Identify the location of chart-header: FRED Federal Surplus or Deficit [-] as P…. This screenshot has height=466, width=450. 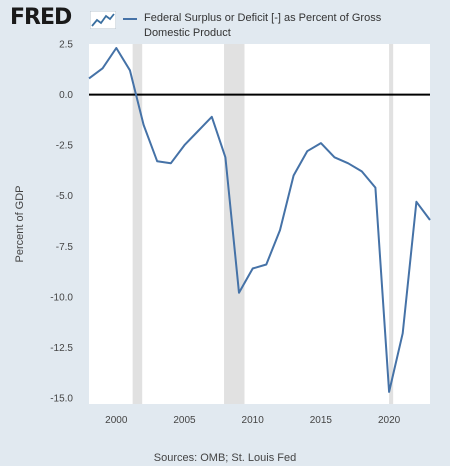
(225, 23).